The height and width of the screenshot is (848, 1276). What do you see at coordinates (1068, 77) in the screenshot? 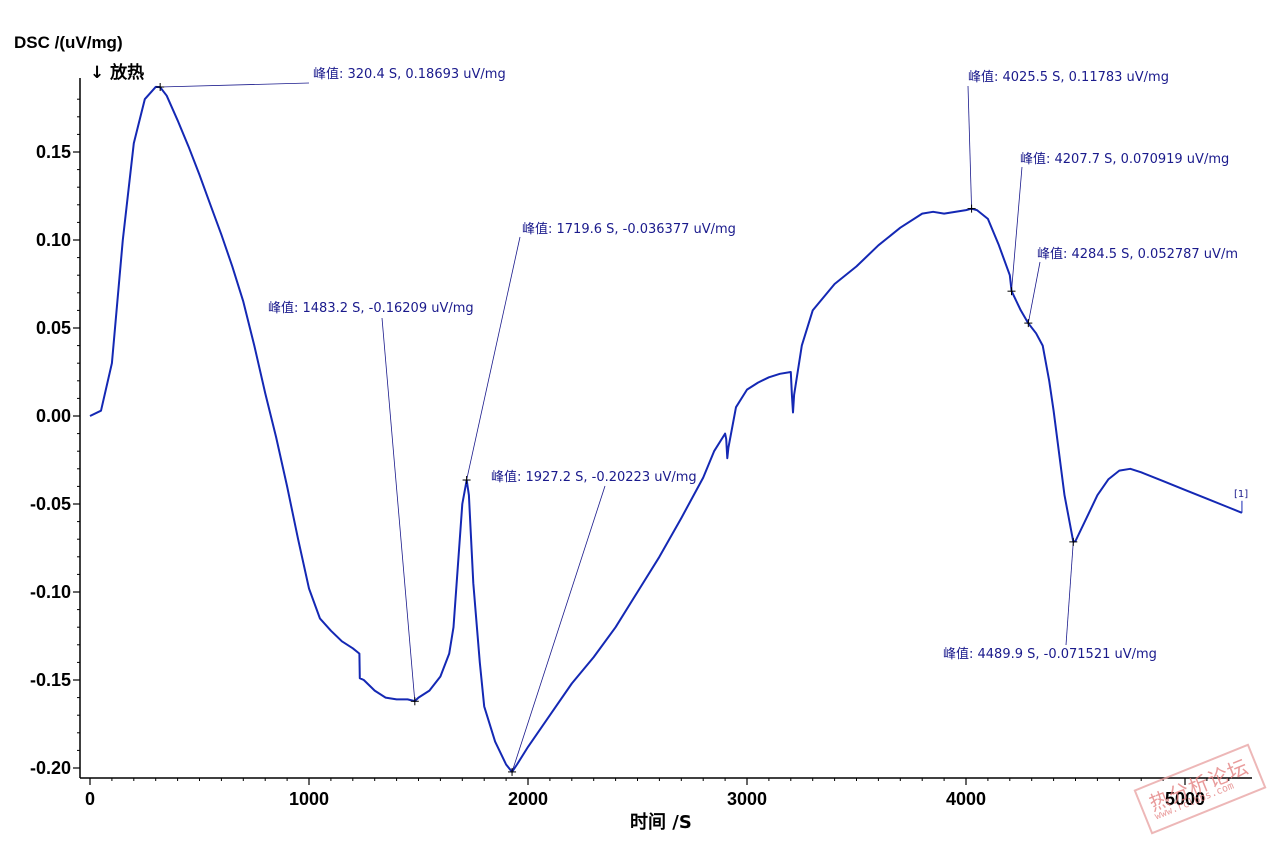
I see `peak-annotation-label: 峰值: 4025.5 S, 0.11783 uV/mg` at bounding box center [1068, 77].